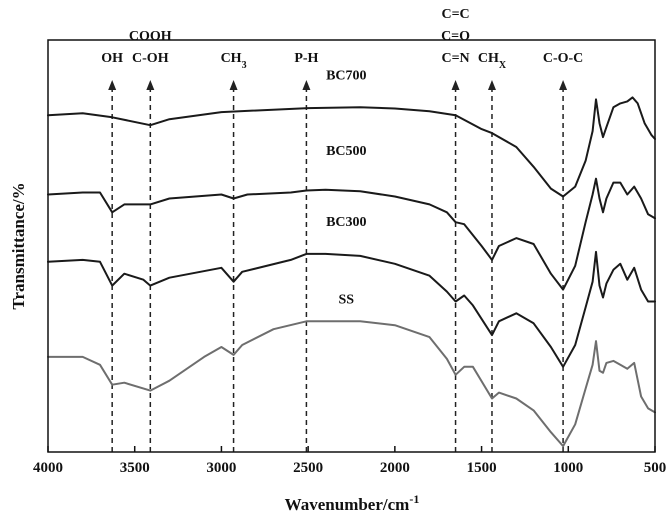 This screenshot has height=521, width=672. Describe the element at coordinates (347, 504) in the screenshot. I see `x-axis-title-text: Wavenumber/cm` at that location.